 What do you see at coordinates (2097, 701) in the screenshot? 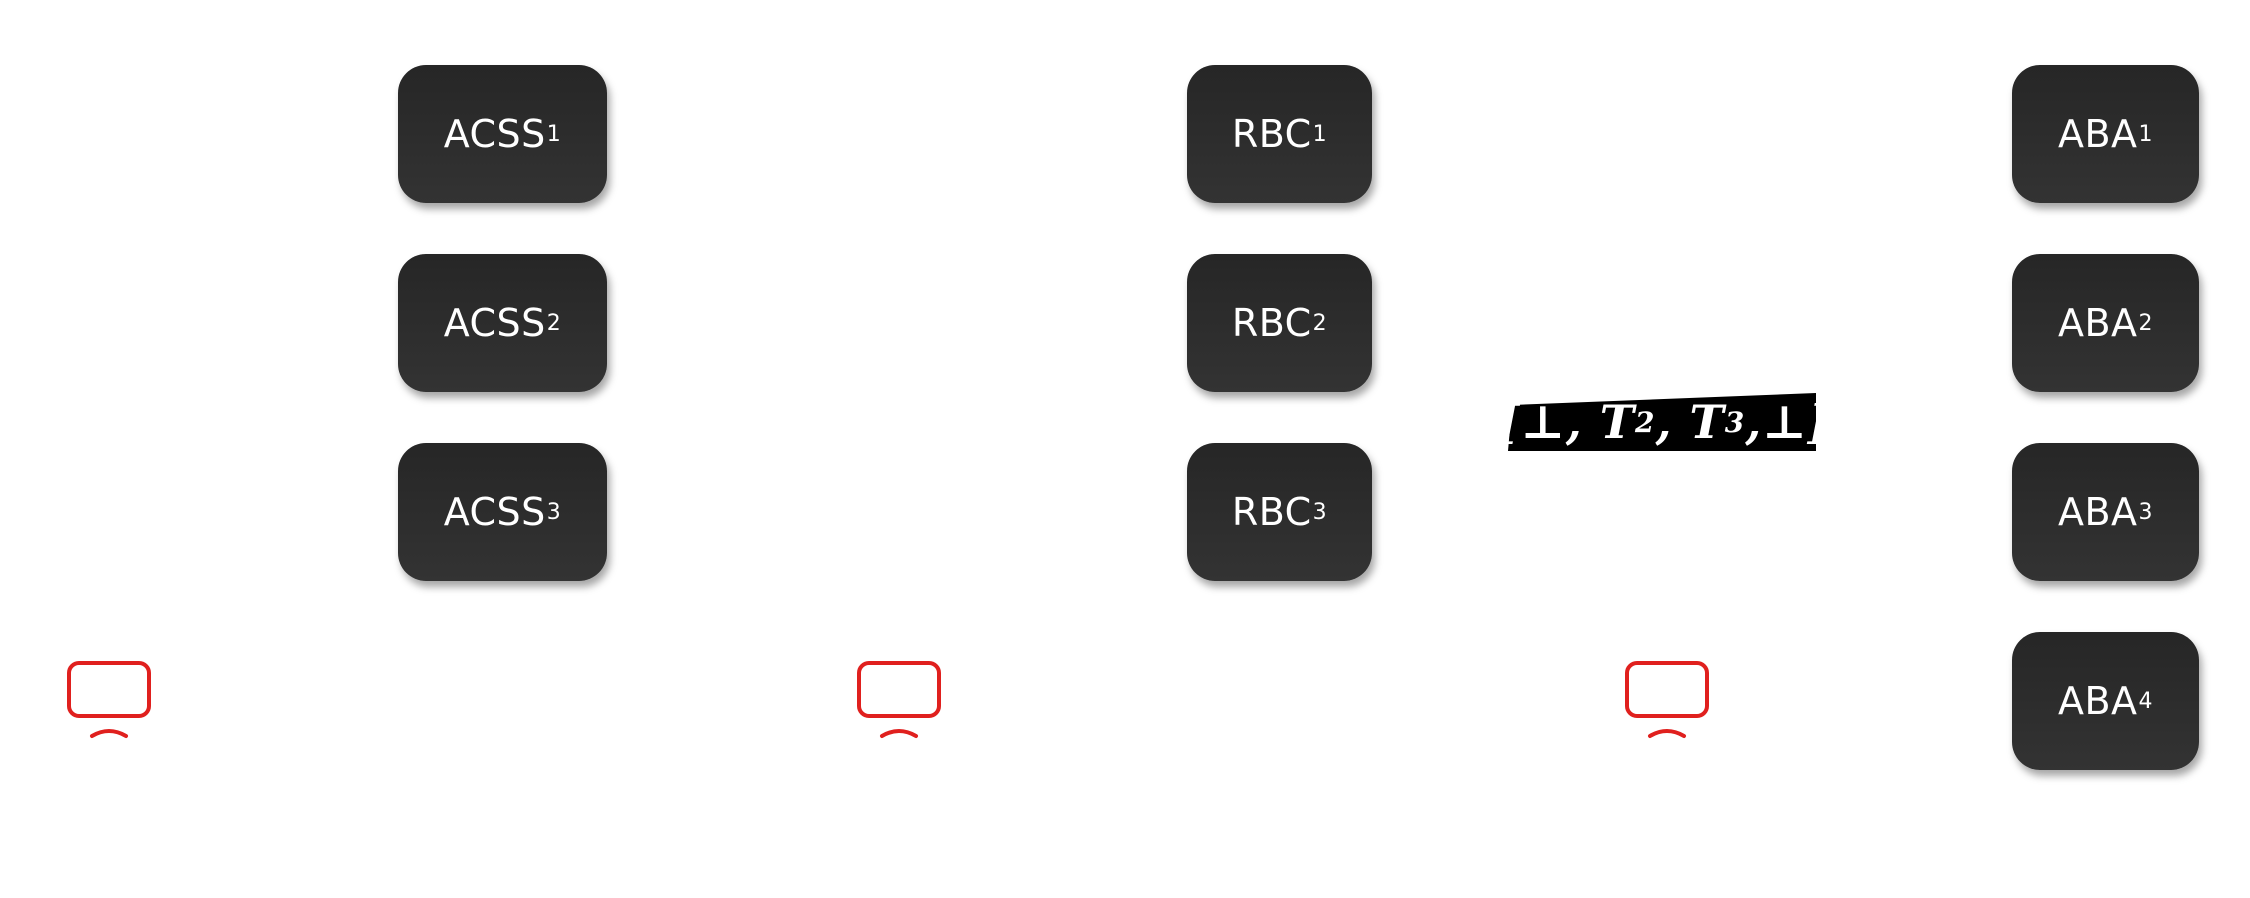
I see `aba-4-label: ABA` at bounding box center [2097, 701].